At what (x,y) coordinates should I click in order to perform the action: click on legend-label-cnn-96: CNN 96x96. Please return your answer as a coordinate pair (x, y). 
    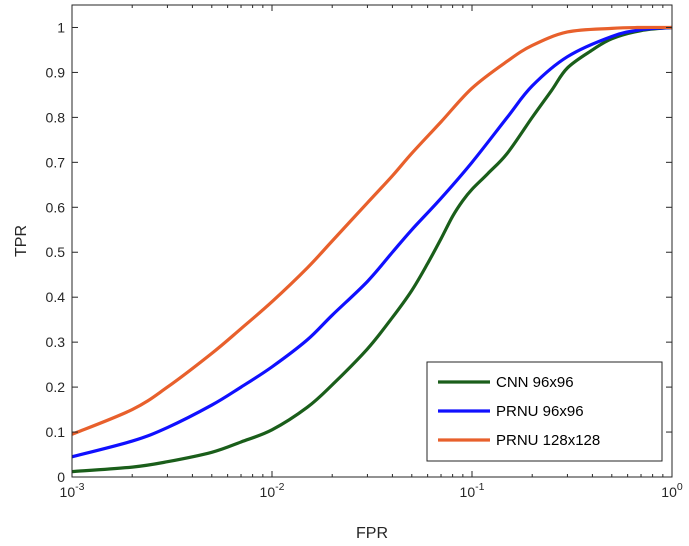
    Looking at the image, I should click on (535, 382).